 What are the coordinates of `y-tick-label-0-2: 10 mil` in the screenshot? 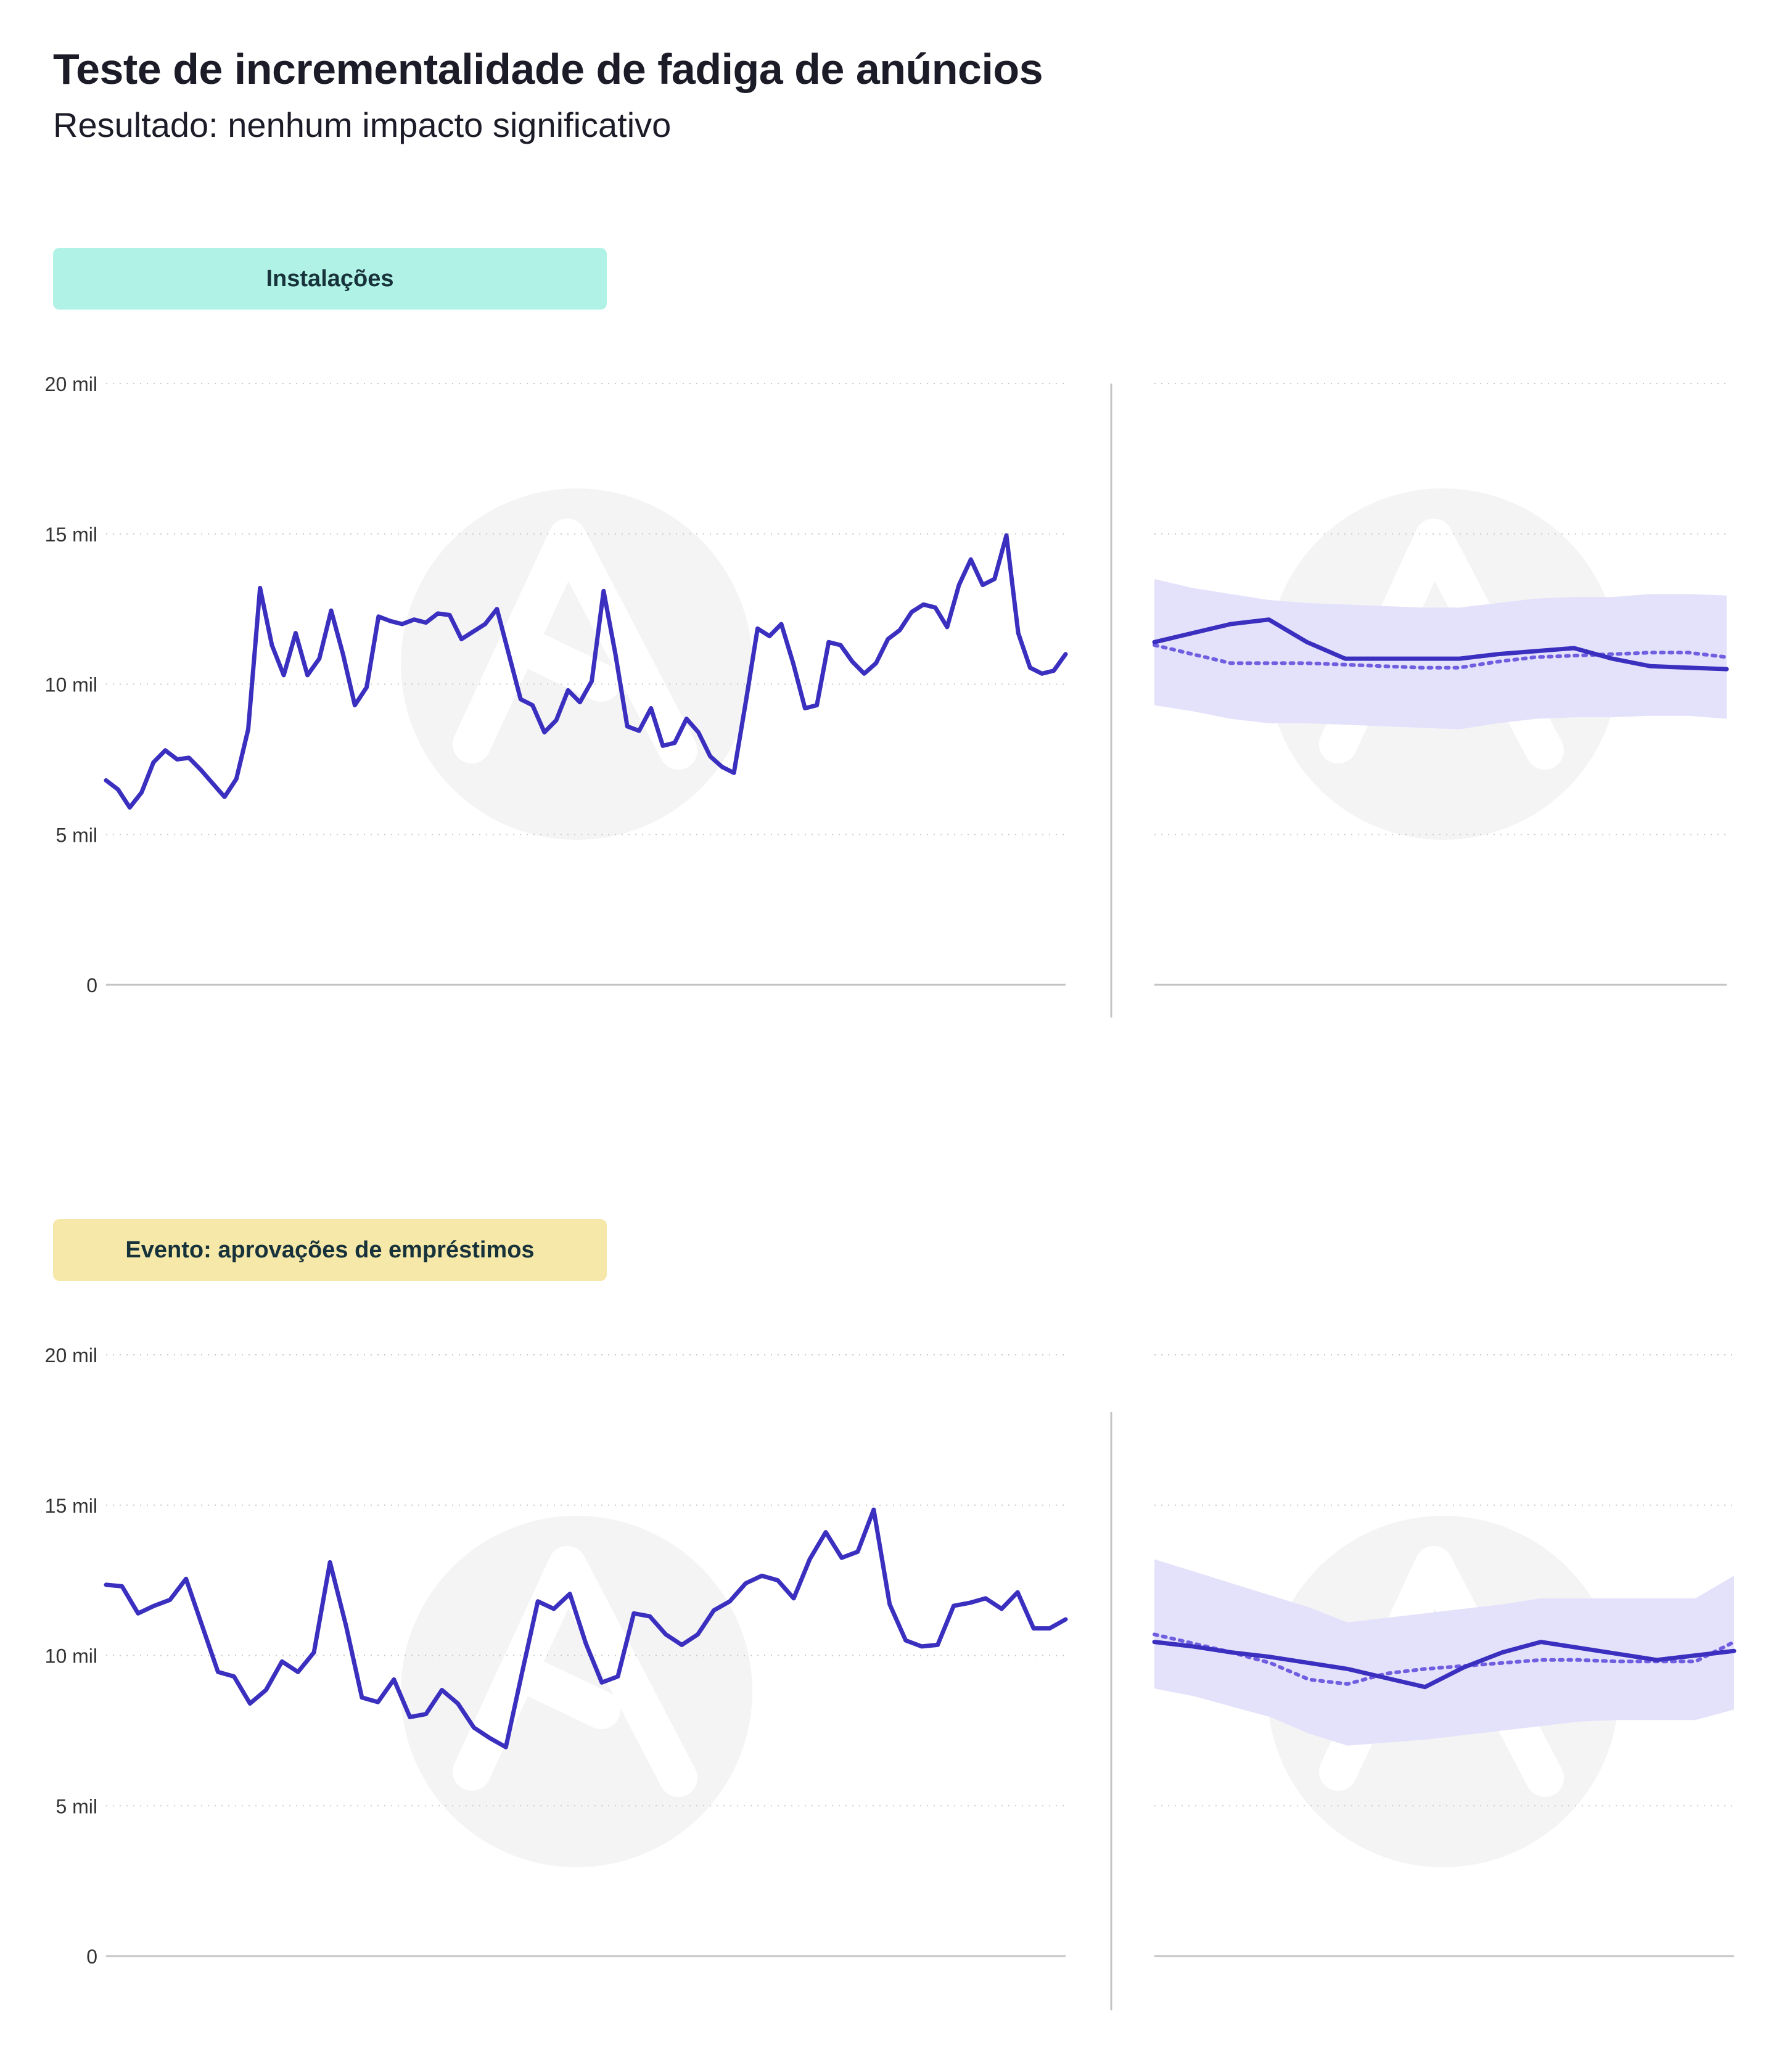 It's located at (71, 685).